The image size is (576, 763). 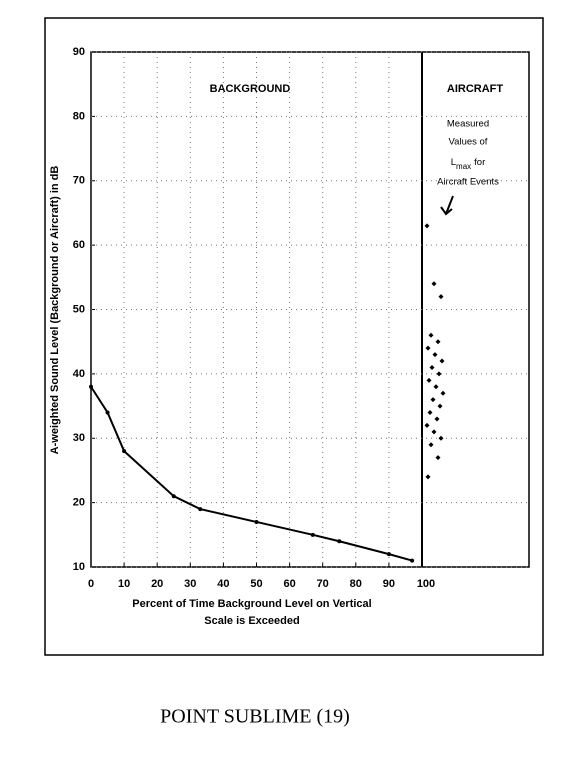 What do you see at coordinates (453, 162) in the screenshot?
I see `symbol: L` at bounding box center [453, 162].